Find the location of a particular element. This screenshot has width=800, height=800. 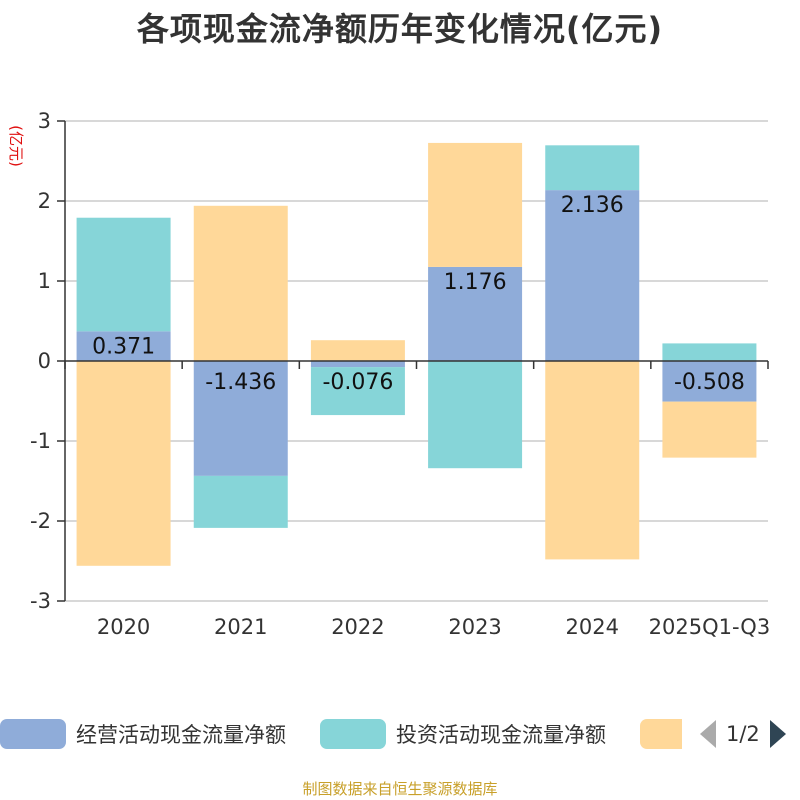

bar-series-1-2023 is located at coordinates (475, 415).